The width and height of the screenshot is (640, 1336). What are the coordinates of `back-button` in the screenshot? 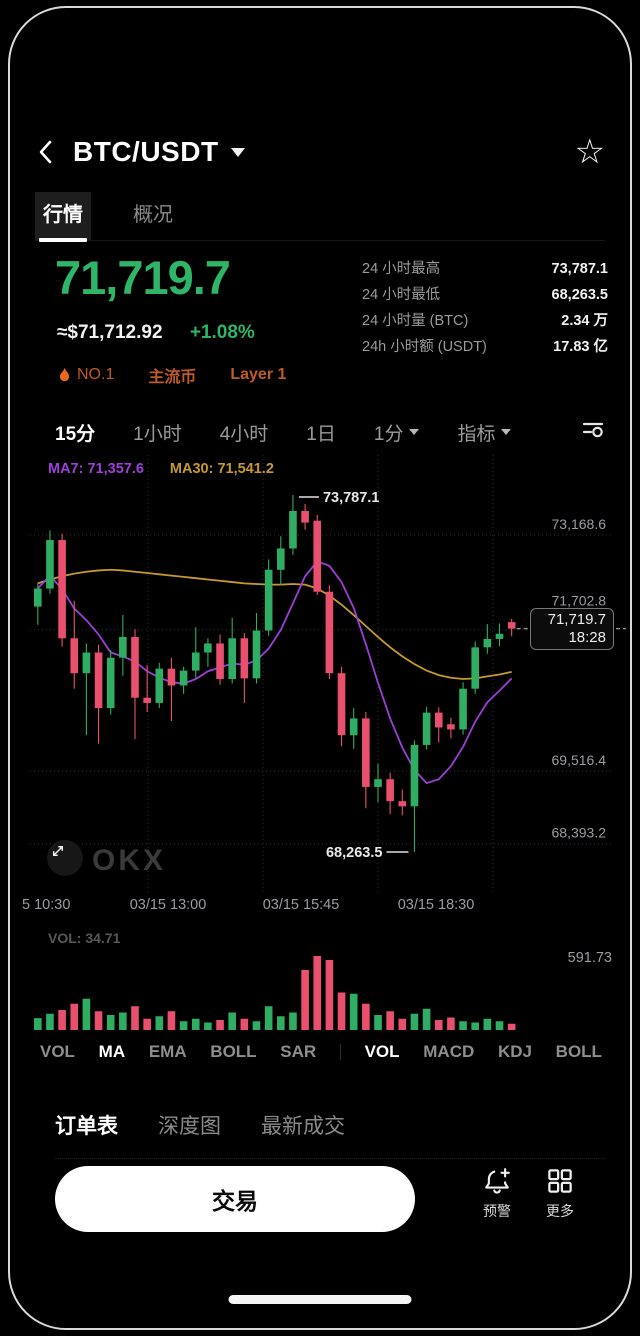 It's located at (50, 152).